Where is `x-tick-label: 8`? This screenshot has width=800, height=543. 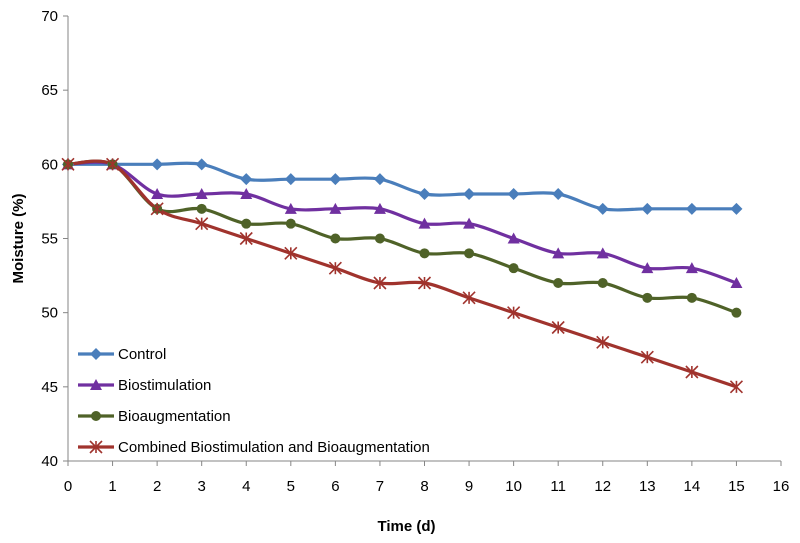
x-tick-label: 8 is located at coordinates (424, 486).